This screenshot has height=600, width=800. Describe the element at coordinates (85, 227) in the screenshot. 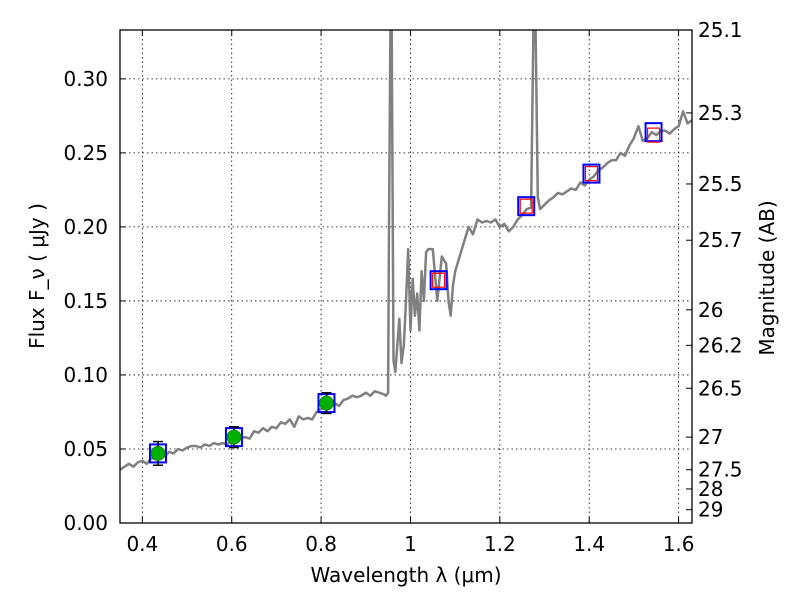

I see `y-tick-label: 0.20` at that location.